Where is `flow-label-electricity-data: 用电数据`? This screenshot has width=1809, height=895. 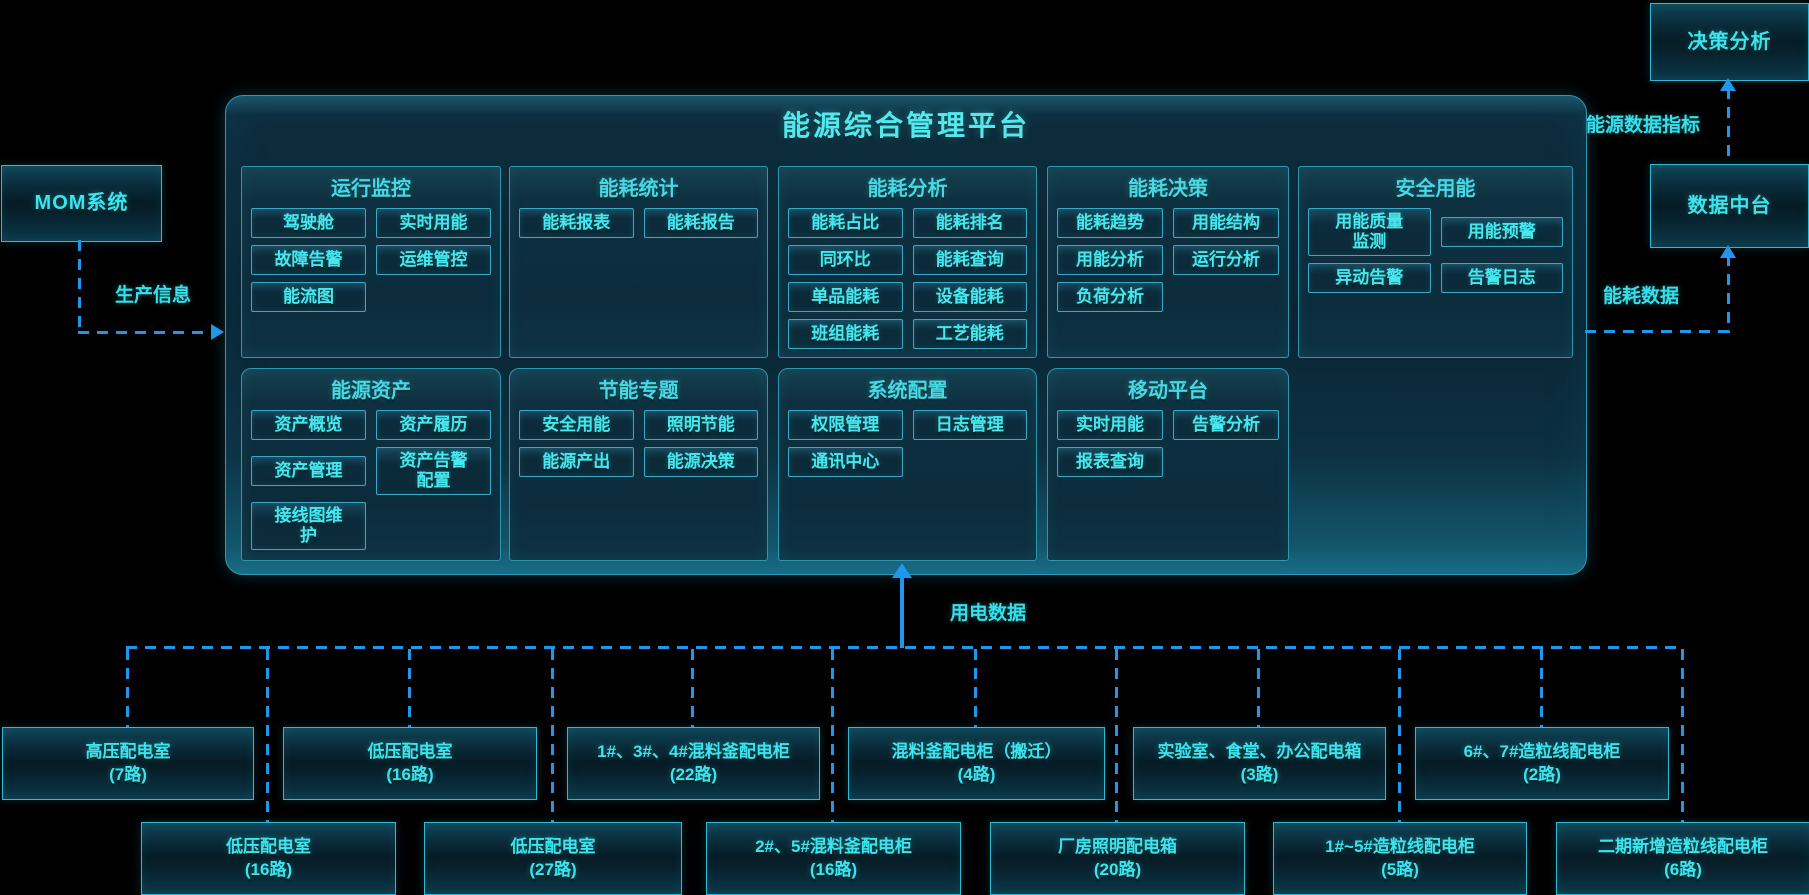
flow-label-electricity-data: 用电数据 is located at coordinates (988, 613).